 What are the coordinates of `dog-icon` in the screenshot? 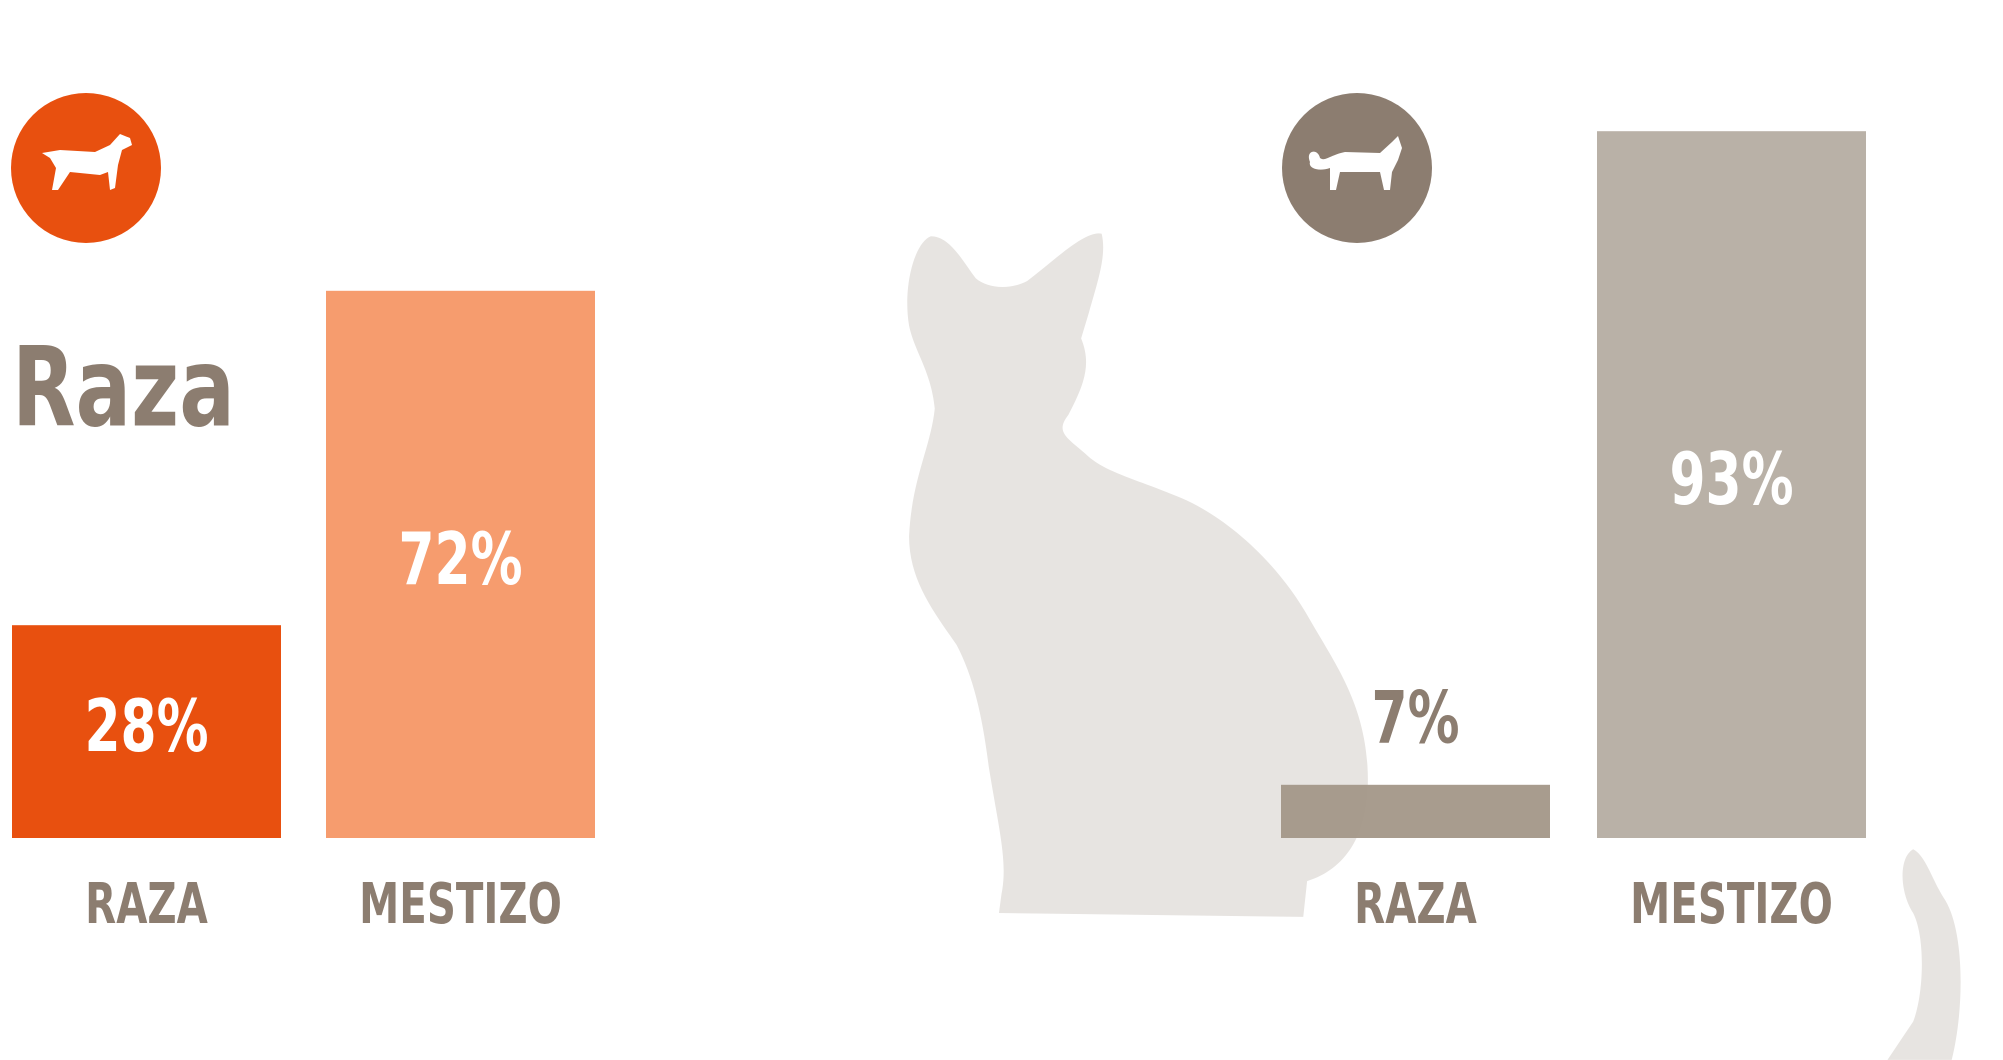 It's located at (86, 168).